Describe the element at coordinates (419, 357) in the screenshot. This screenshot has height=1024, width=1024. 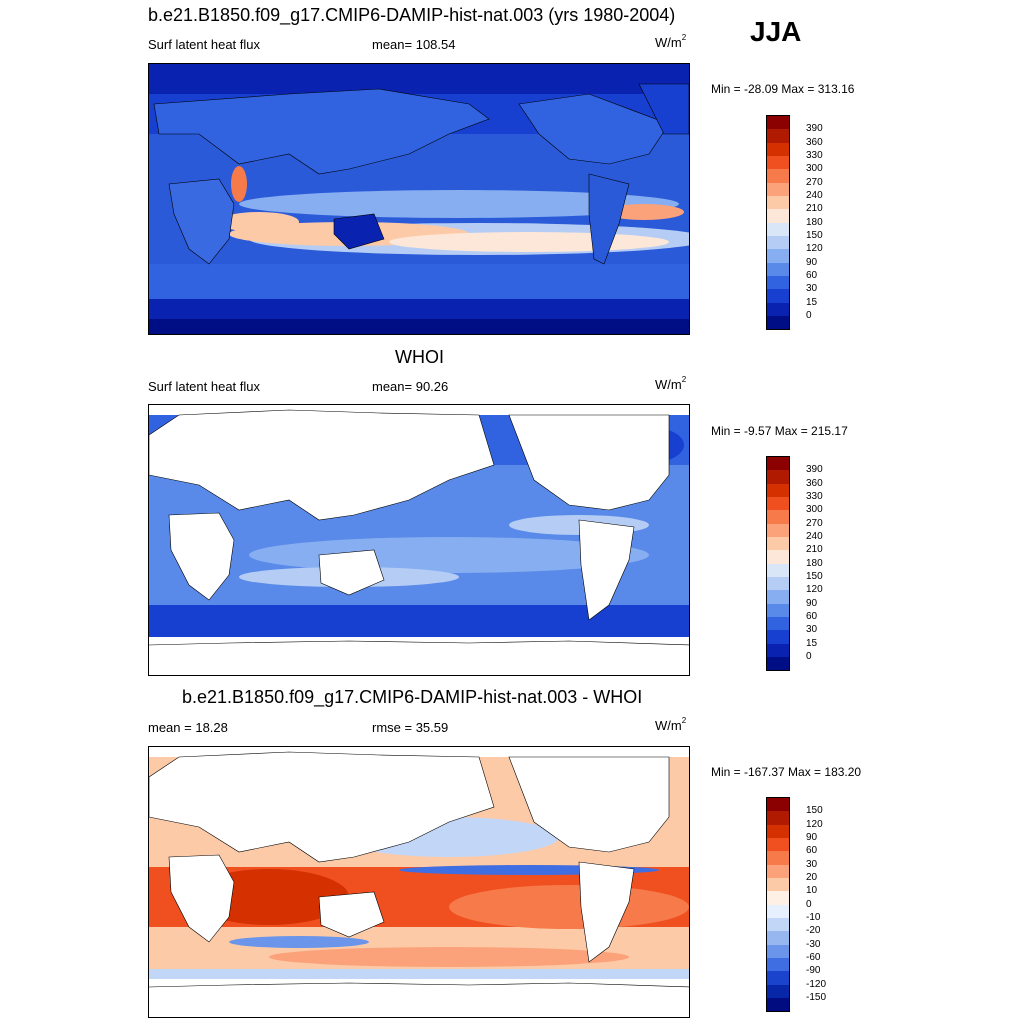
I see `panel2-title: WHOI` at that location.